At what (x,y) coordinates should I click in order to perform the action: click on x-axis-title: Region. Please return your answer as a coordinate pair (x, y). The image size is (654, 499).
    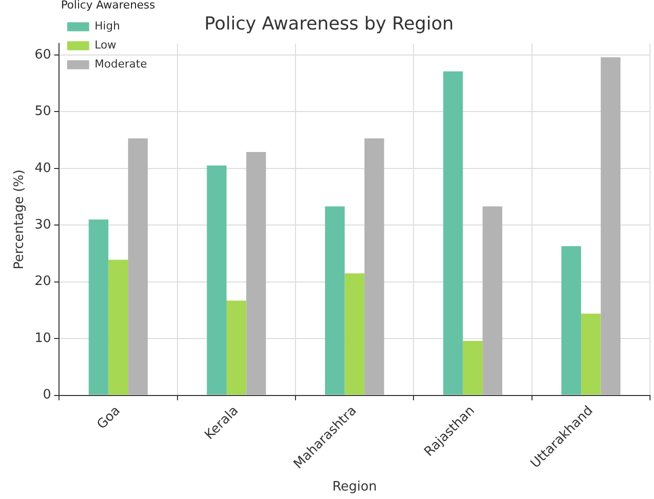
    Looking at the image, I should click on (354, 487).